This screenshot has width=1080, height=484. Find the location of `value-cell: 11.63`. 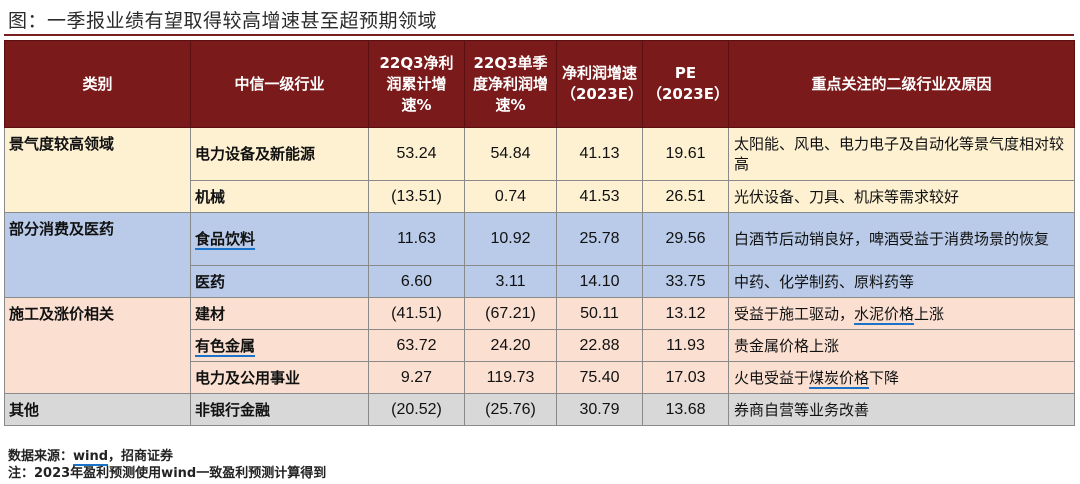

value-cell: 11.63 is located at coordinates (416, 239).